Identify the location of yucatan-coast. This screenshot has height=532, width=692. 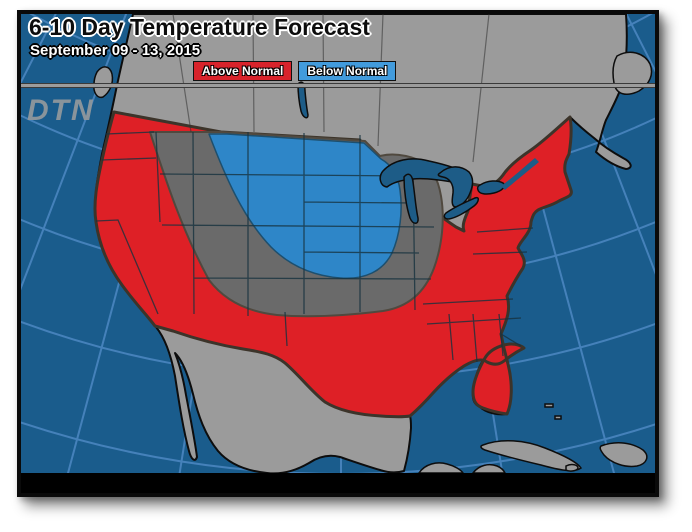
(462, 467).